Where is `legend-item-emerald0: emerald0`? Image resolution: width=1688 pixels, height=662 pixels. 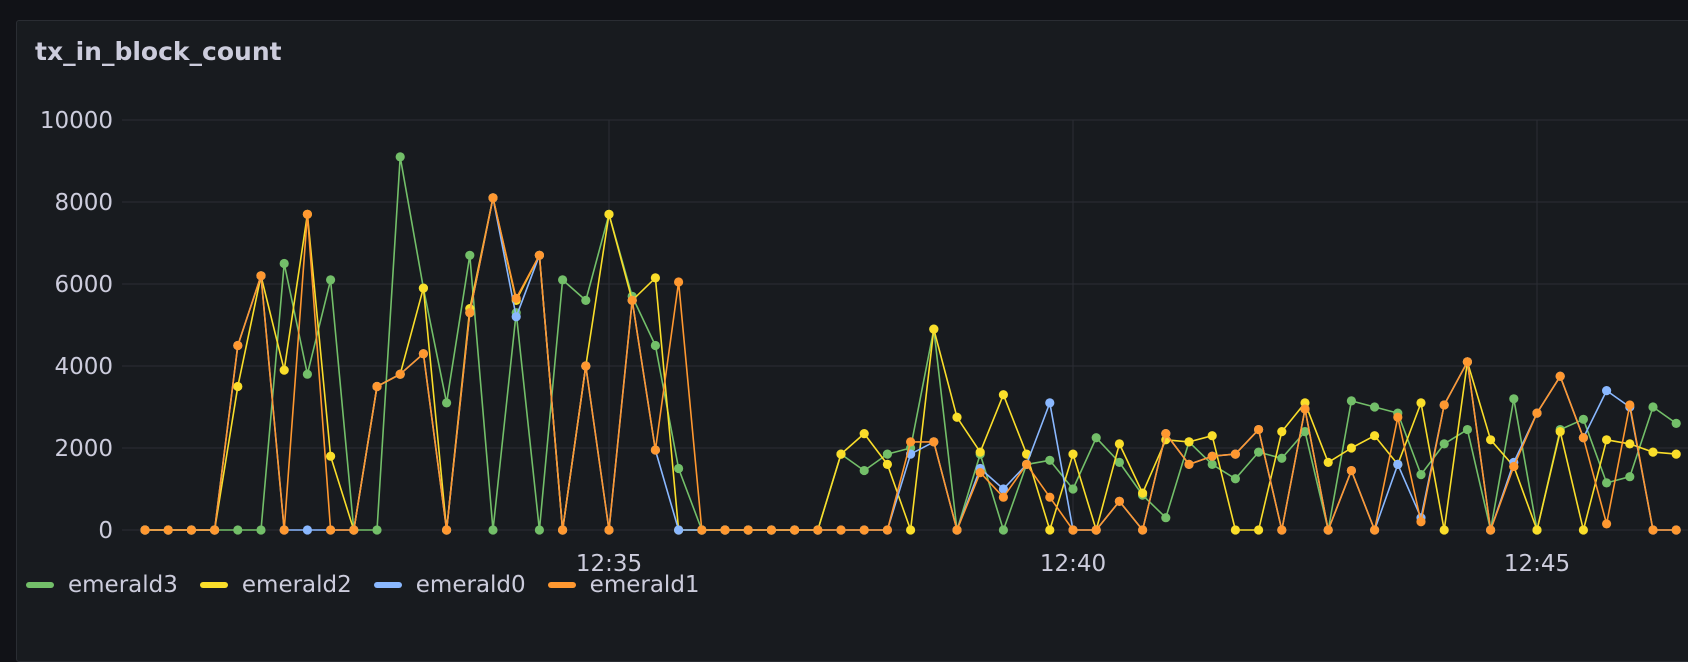 legend-item-emerald0: emerald0 is located at coordinates (449, 585).